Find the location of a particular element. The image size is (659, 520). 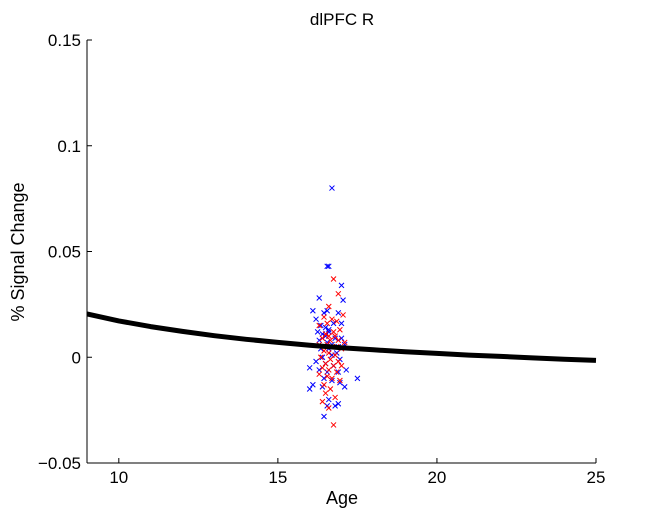

y-tick-label: 0.05 is located at coordinates (64, 252).